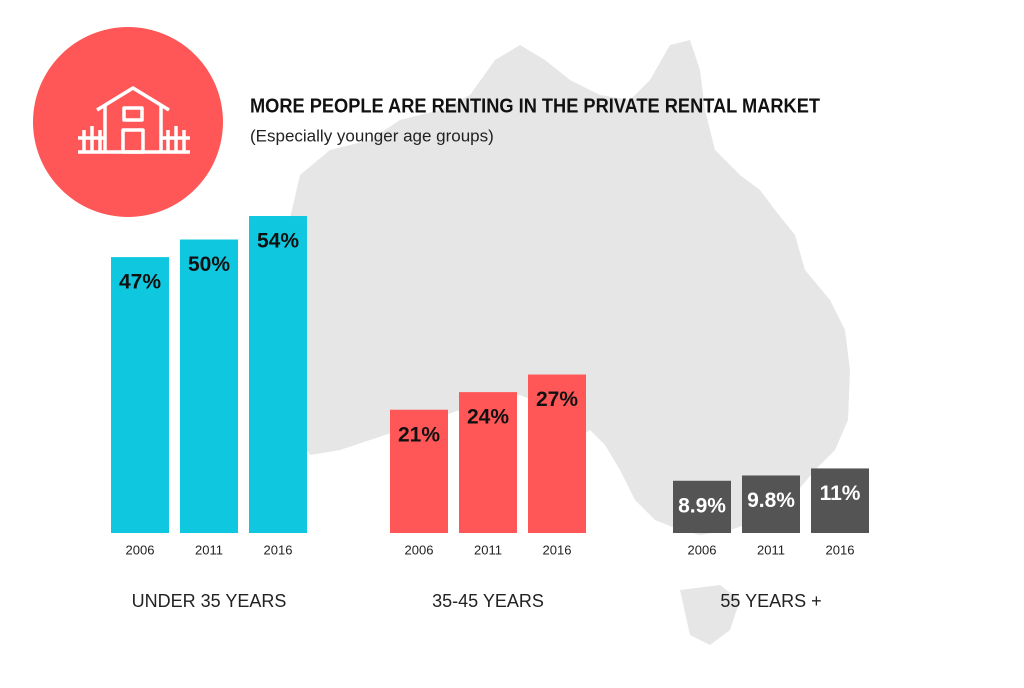 The width and height of the screenshot is (1024, 688). What do you see at coordinates (372, 135) in the screenshot?
I see `chart-subtitle: (Especially younger age groups)` at bounding box center [372, 135].